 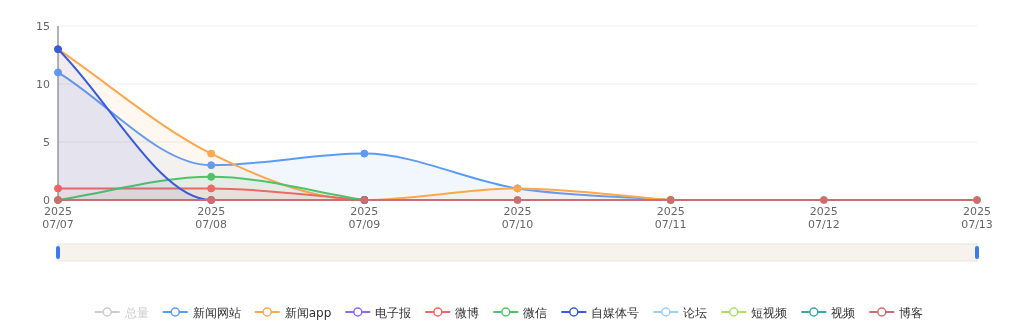 I want to click on legend-label: 博客, so click(x=911, y=312).